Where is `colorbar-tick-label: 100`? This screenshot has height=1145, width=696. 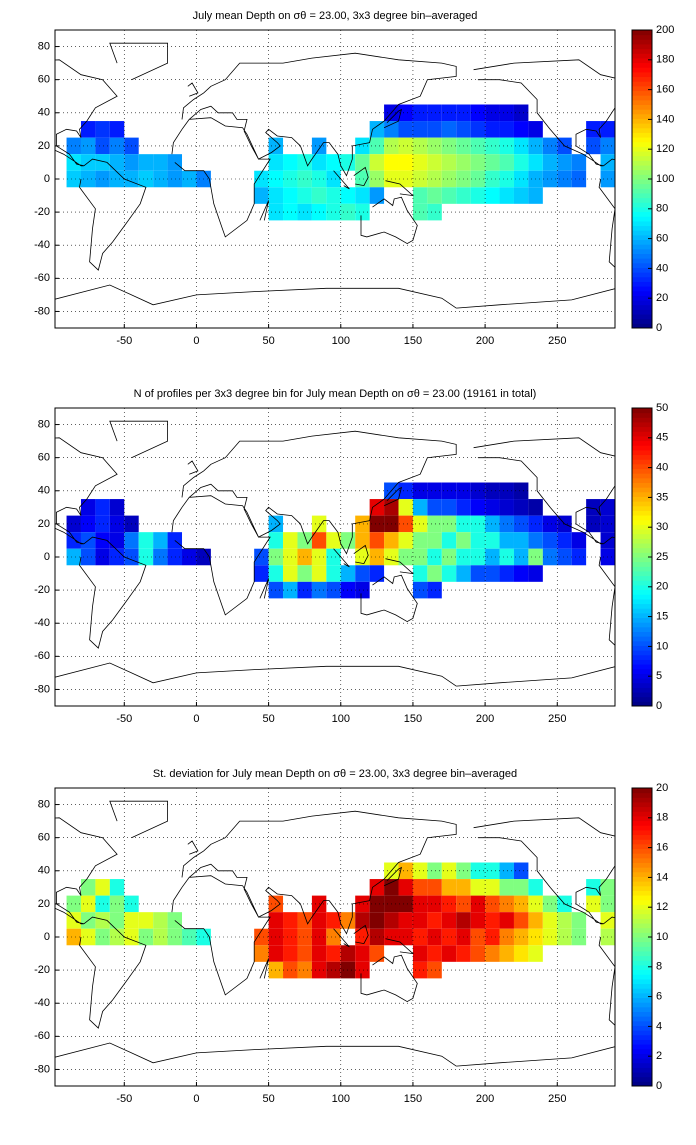 colorbar-tick-label: 100 is located at coordinates (665, 179).